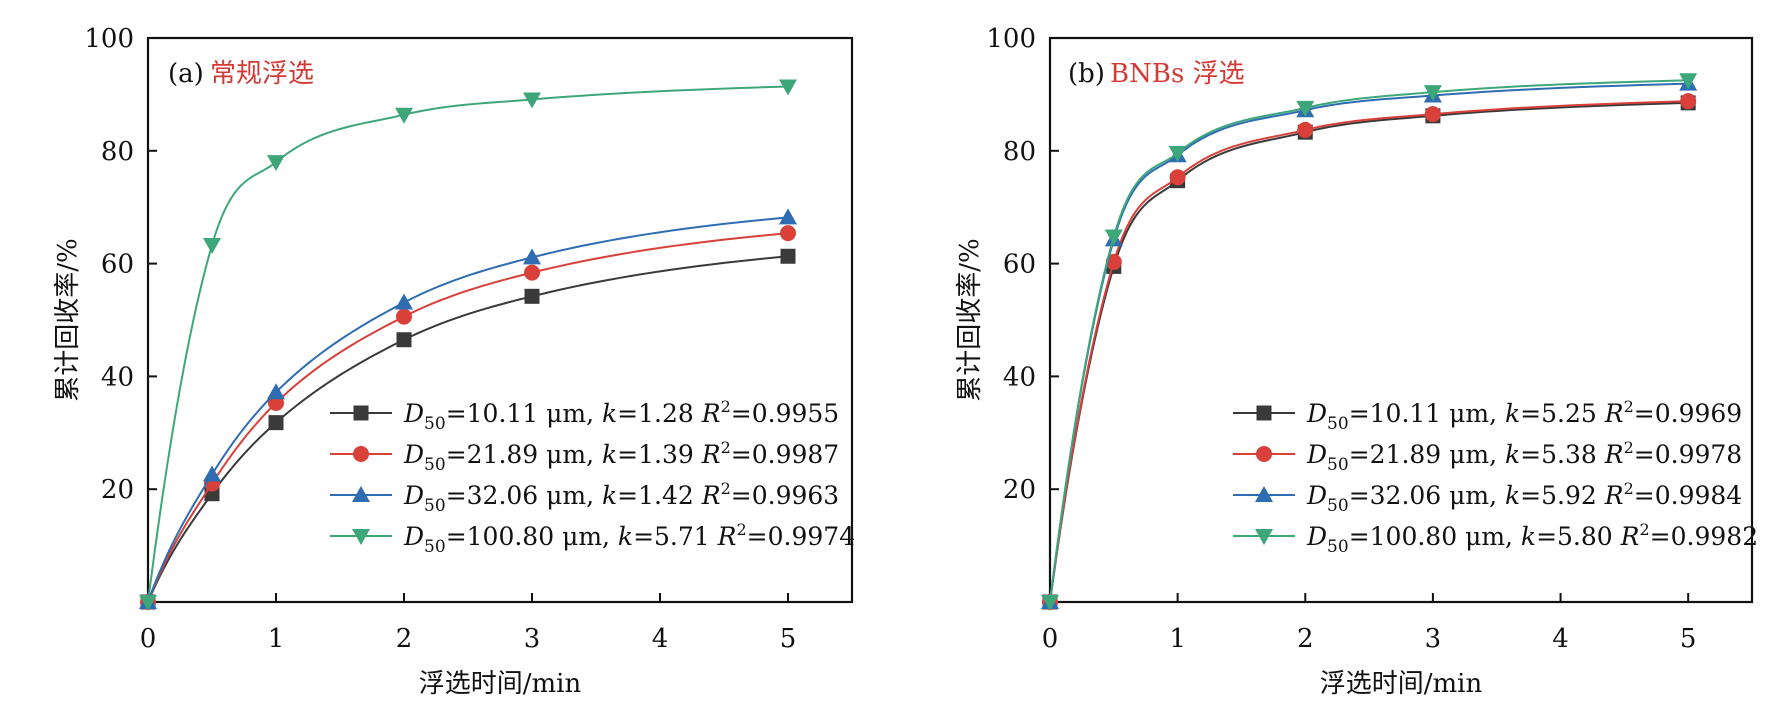 Image resolution: width=1778 pixels, height=711 pixels. I want to click on legend-item-2: D50=32.06 μm, k=5.92 R2=0.9984, so click(1487, 497).